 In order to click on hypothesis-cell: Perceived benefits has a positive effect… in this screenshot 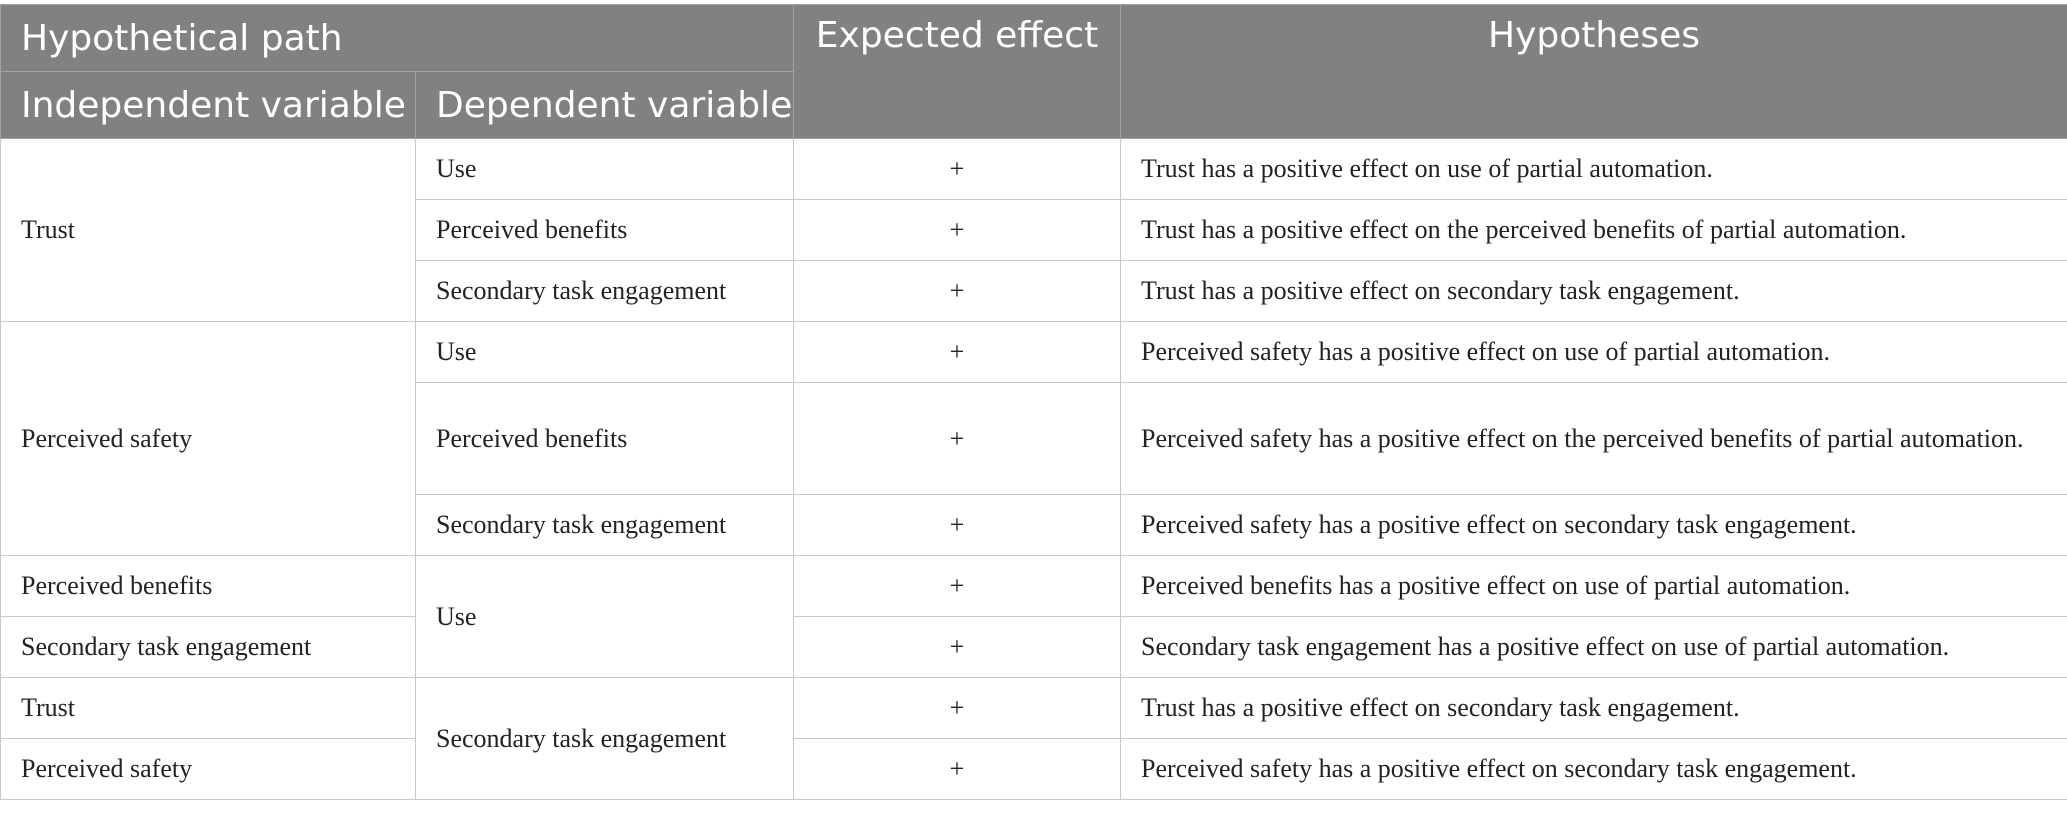, I will do `click(1593, 586)`.